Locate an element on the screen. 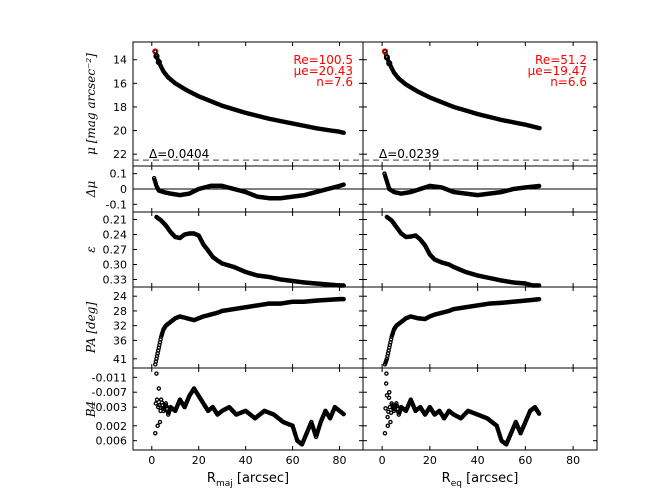 This screenshot has height=498, width=664. y-tick-label: 0.27 is located at coordinates (115, 250).